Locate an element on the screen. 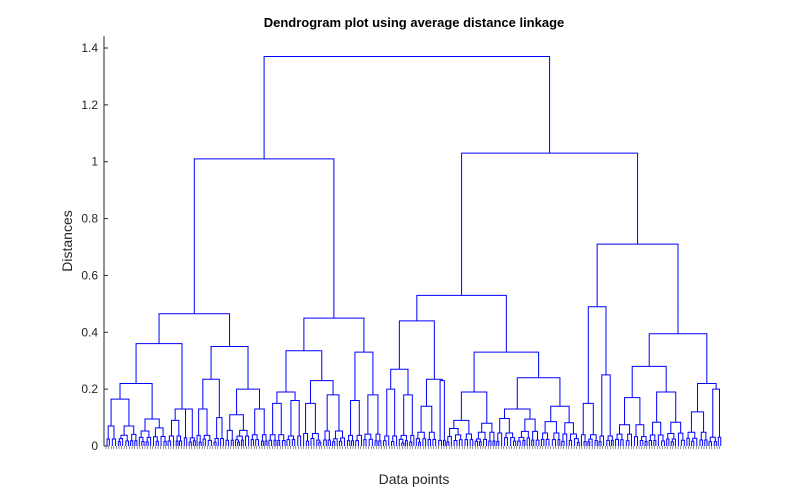 The image size is (800, 500). y-tick-label: 0 is located at coordinates (94, 446).